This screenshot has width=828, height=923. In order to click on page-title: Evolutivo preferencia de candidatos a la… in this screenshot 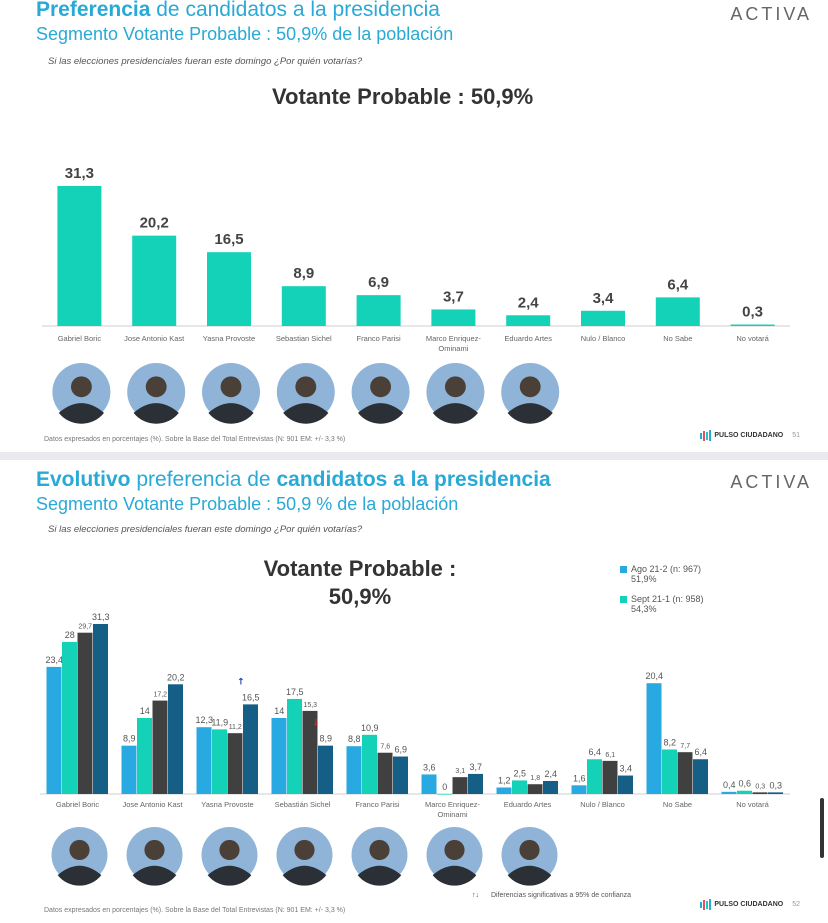, I will do `click(293, 480)`.